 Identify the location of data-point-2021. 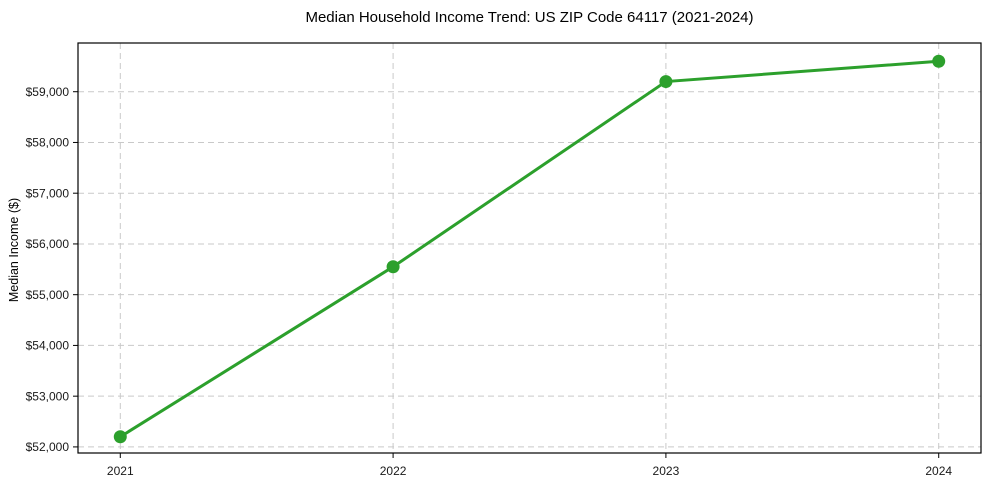
(120, 437).